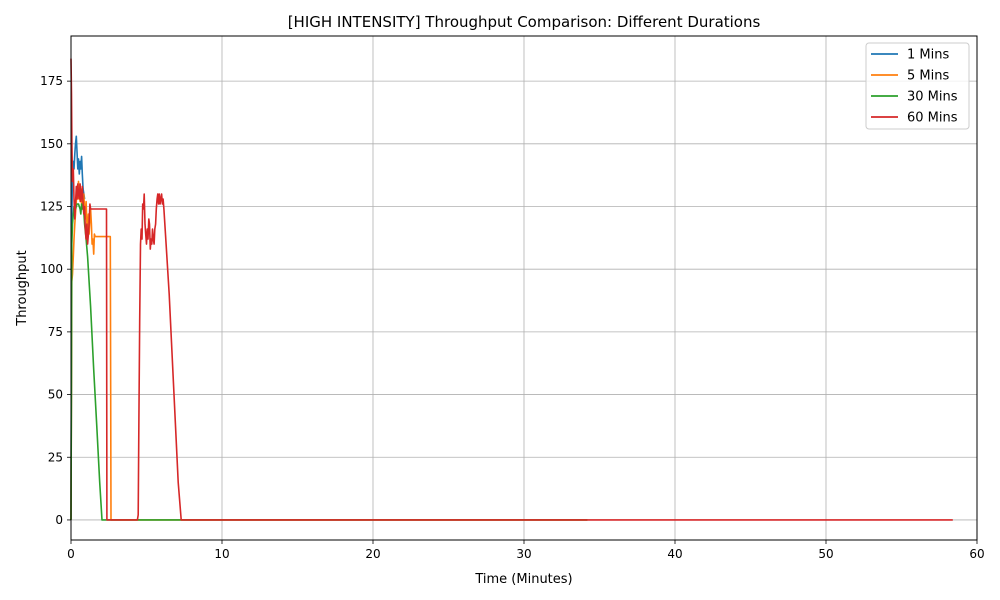 The image size is (1000, 600). I want to click on x-tick-label: 60, so click(976, 554).